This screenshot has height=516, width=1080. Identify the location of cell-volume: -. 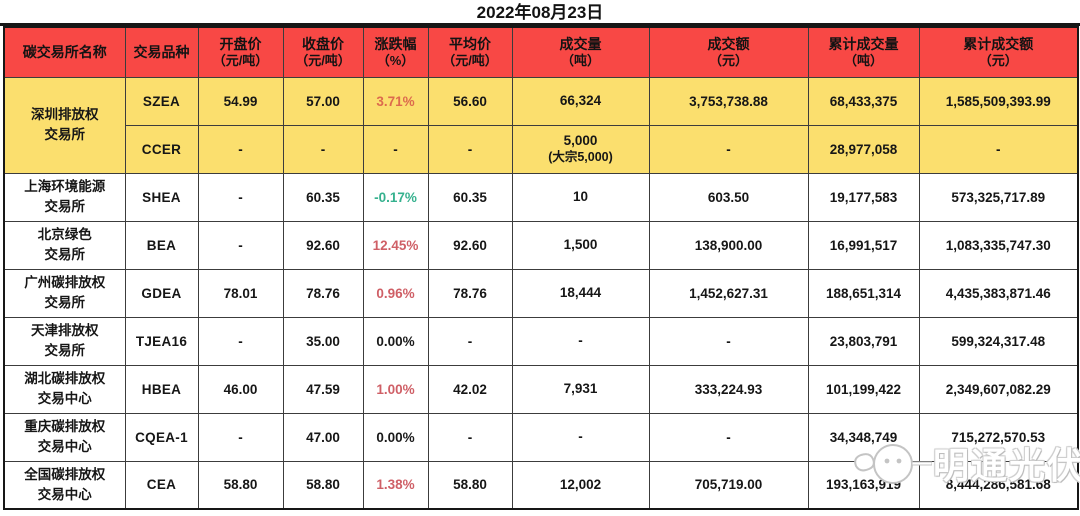
(580, 341).